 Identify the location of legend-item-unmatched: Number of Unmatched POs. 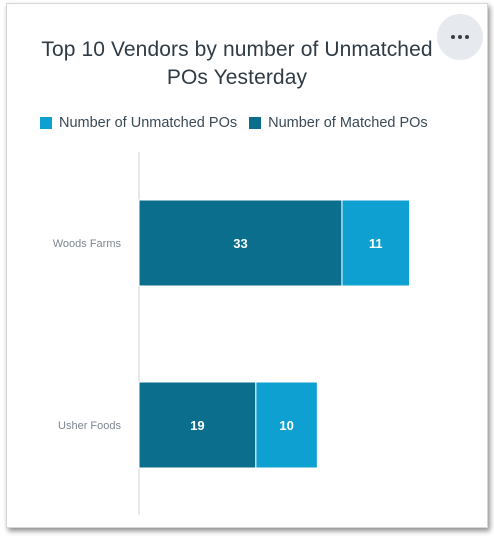
(138, 123).